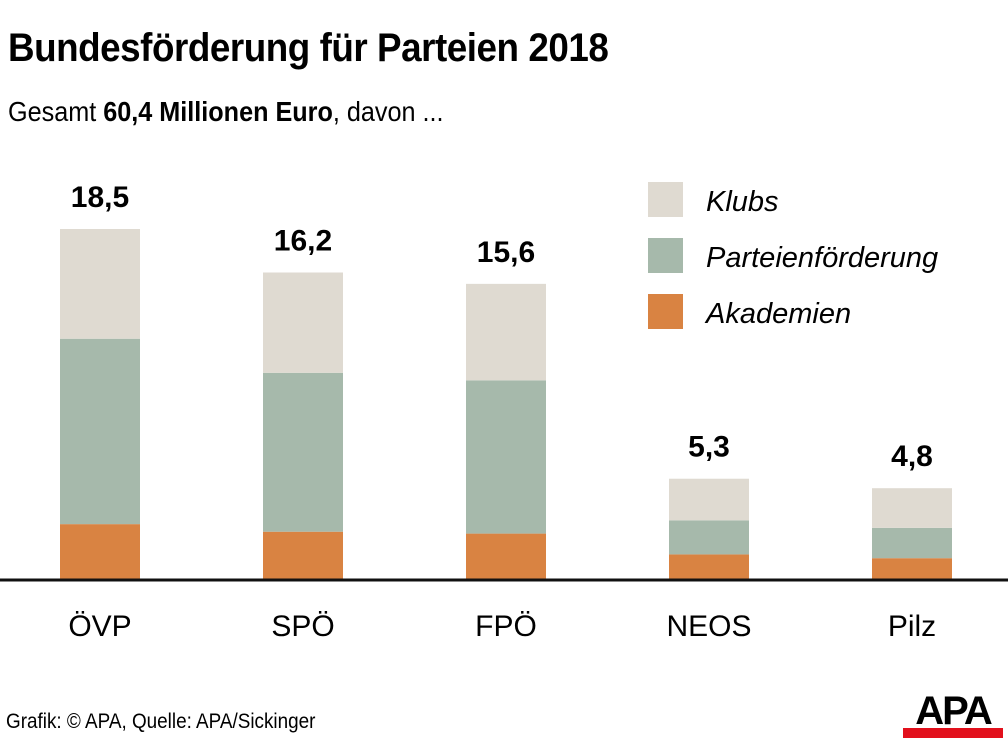 The width and height of the screenshot is (1008, 756). I want to click on subtitle-prefix: Gesamt, so click(56, 111).